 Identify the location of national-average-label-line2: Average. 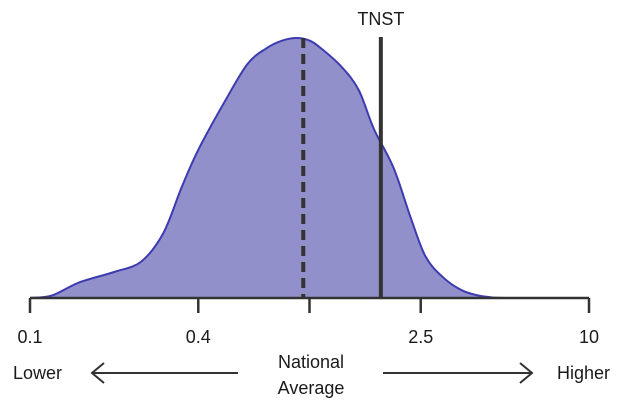
(311, 388).